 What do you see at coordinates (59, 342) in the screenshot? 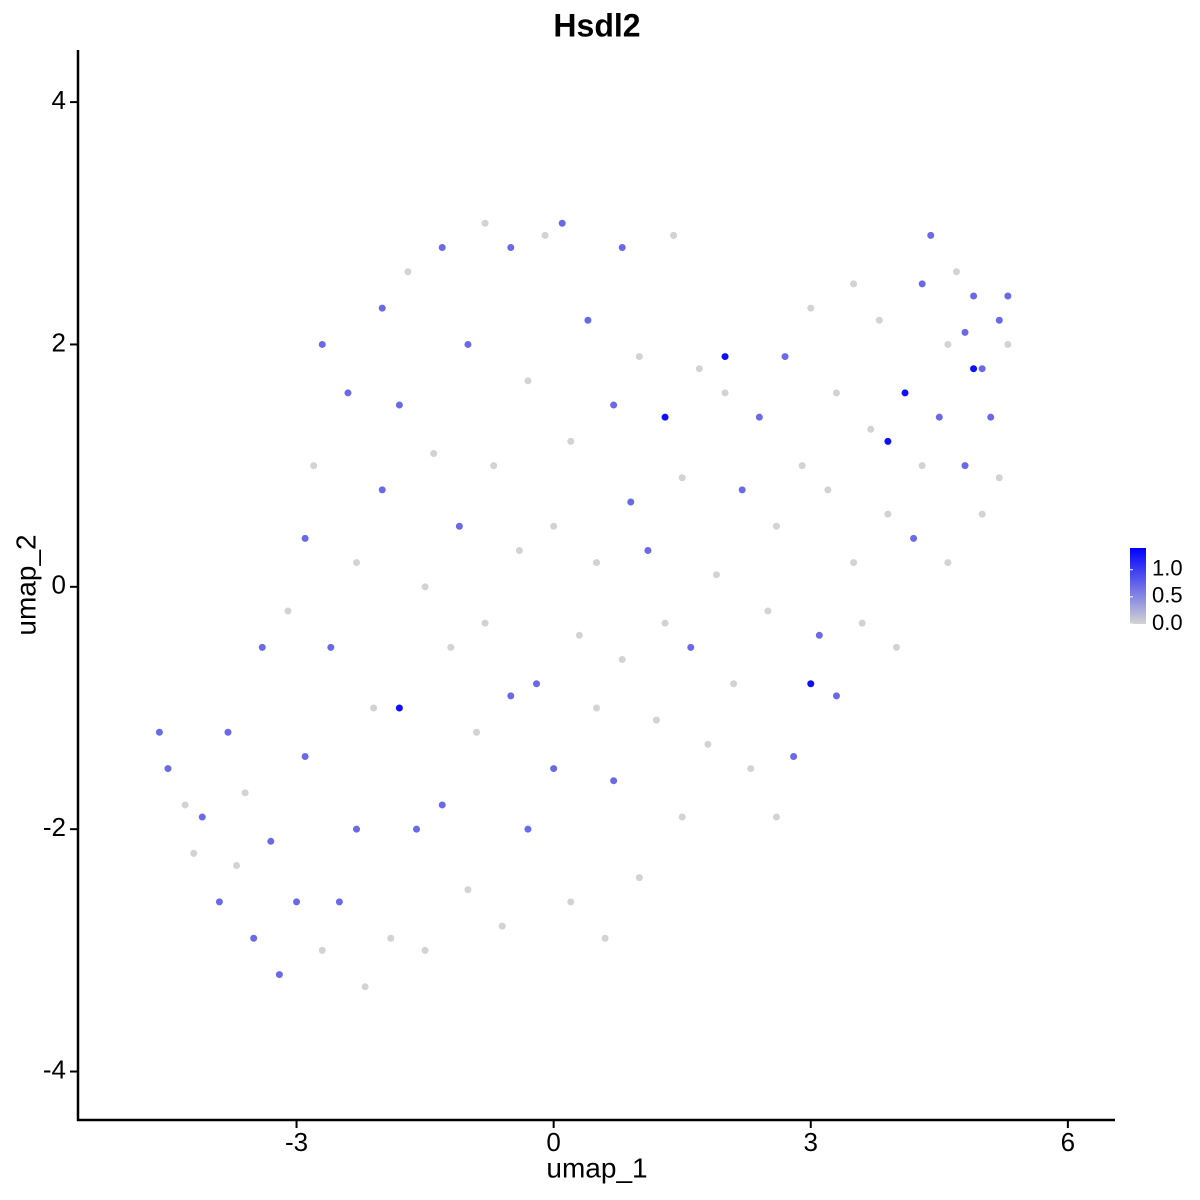
I see `y-tick-label: 2` at bounding box center [59, 342].